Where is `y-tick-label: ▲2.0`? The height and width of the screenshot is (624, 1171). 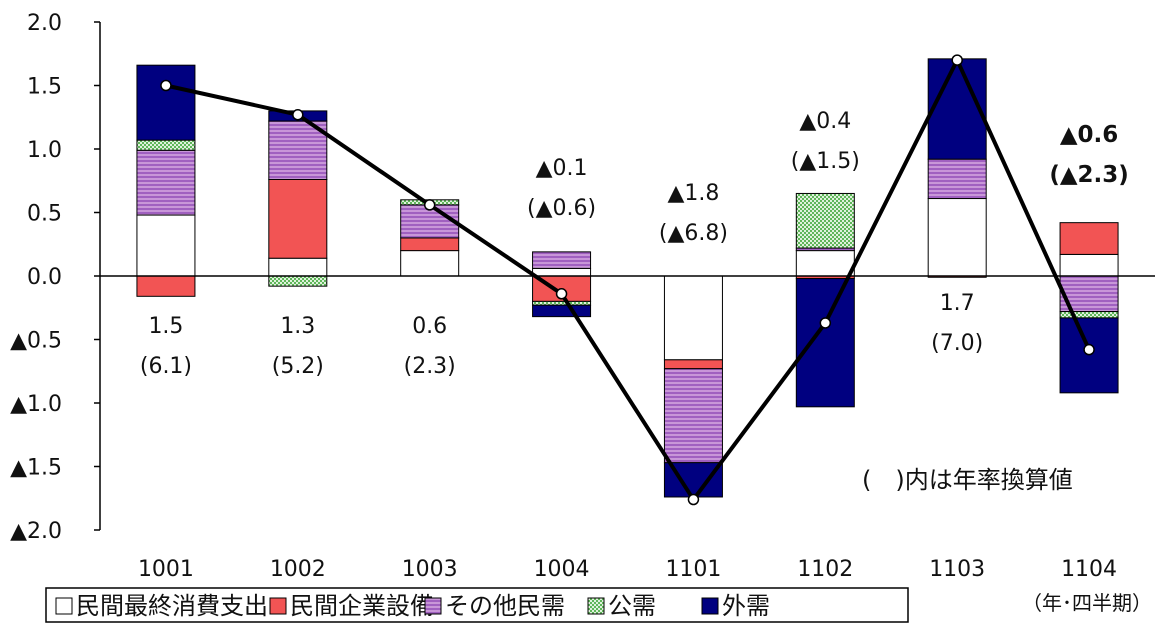 y-tick-label: ▲2.0 is located at coordinates (36, 531).